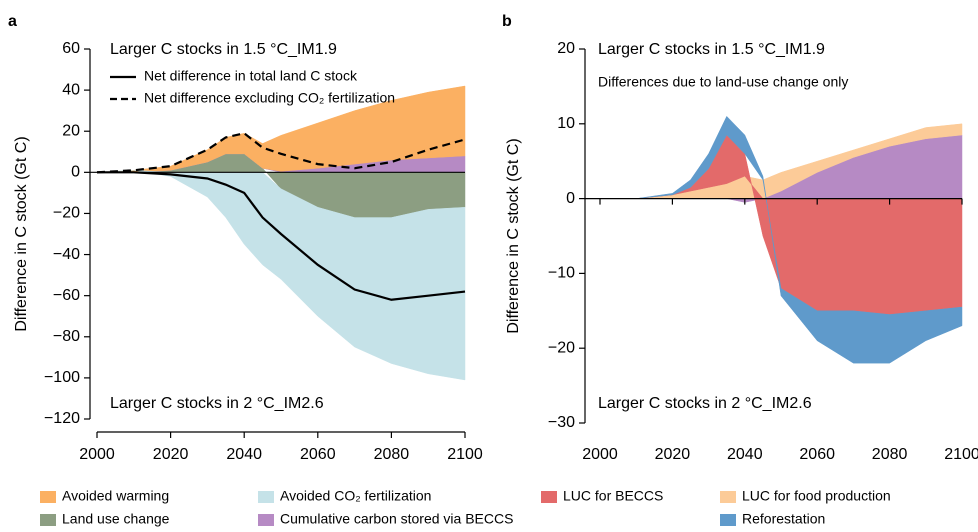 The width and height of the screenshot is (978, 532). I want to click on legend-label: Land use change, so click(116, 519).